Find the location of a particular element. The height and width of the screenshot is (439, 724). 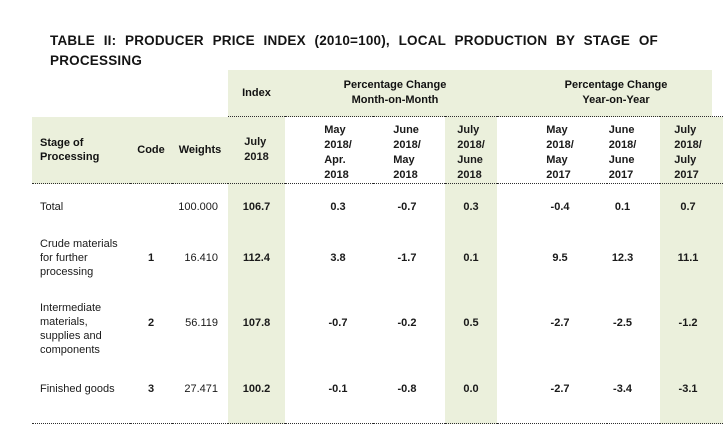

col-header-yoy-june: June 2018/ June 2017 is located at coordinates (634, 150).